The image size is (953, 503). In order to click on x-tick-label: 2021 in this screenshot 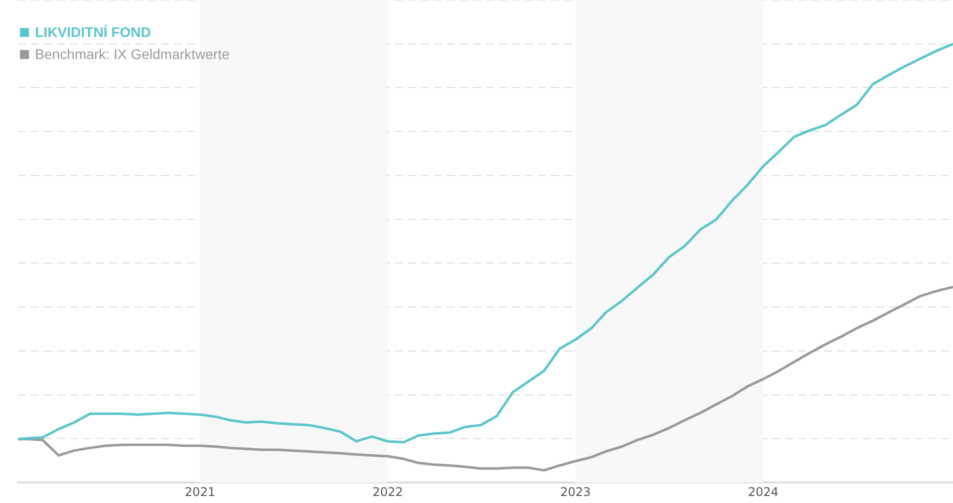, I will do `click(200, 491)`.